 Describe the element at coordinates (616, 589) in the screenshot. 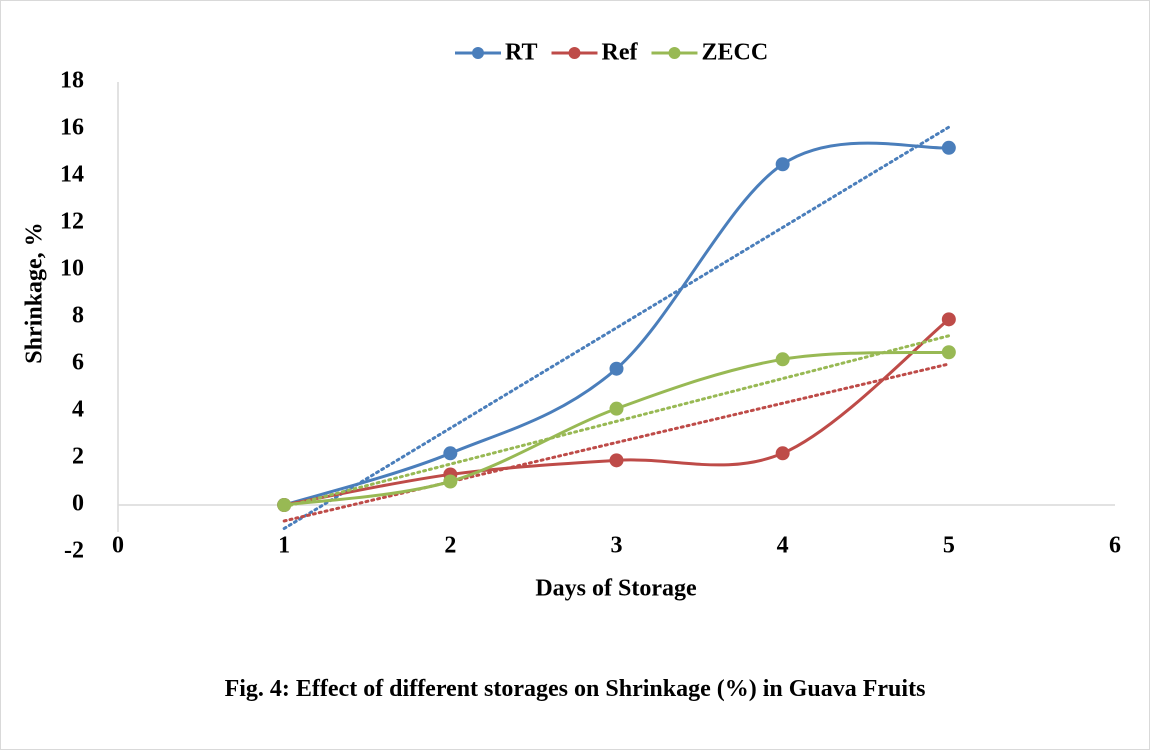

I see `x-axis-title: Days of Storage` at that location.